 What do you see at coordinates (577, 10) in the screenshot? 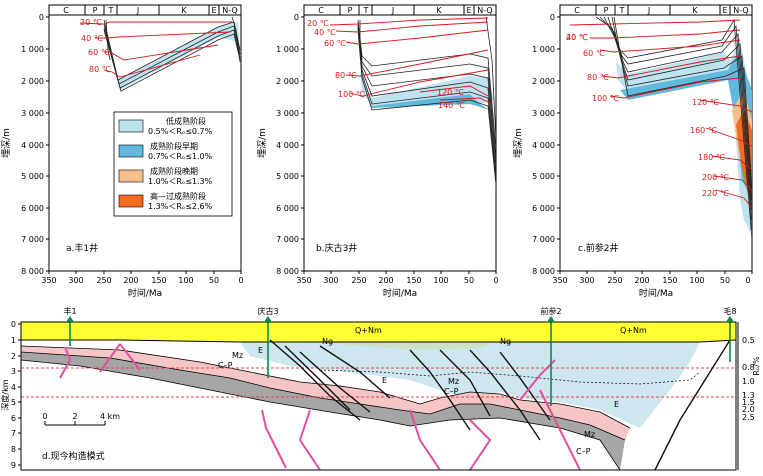
I see `period-c: C` at bounding box center [577, 10].